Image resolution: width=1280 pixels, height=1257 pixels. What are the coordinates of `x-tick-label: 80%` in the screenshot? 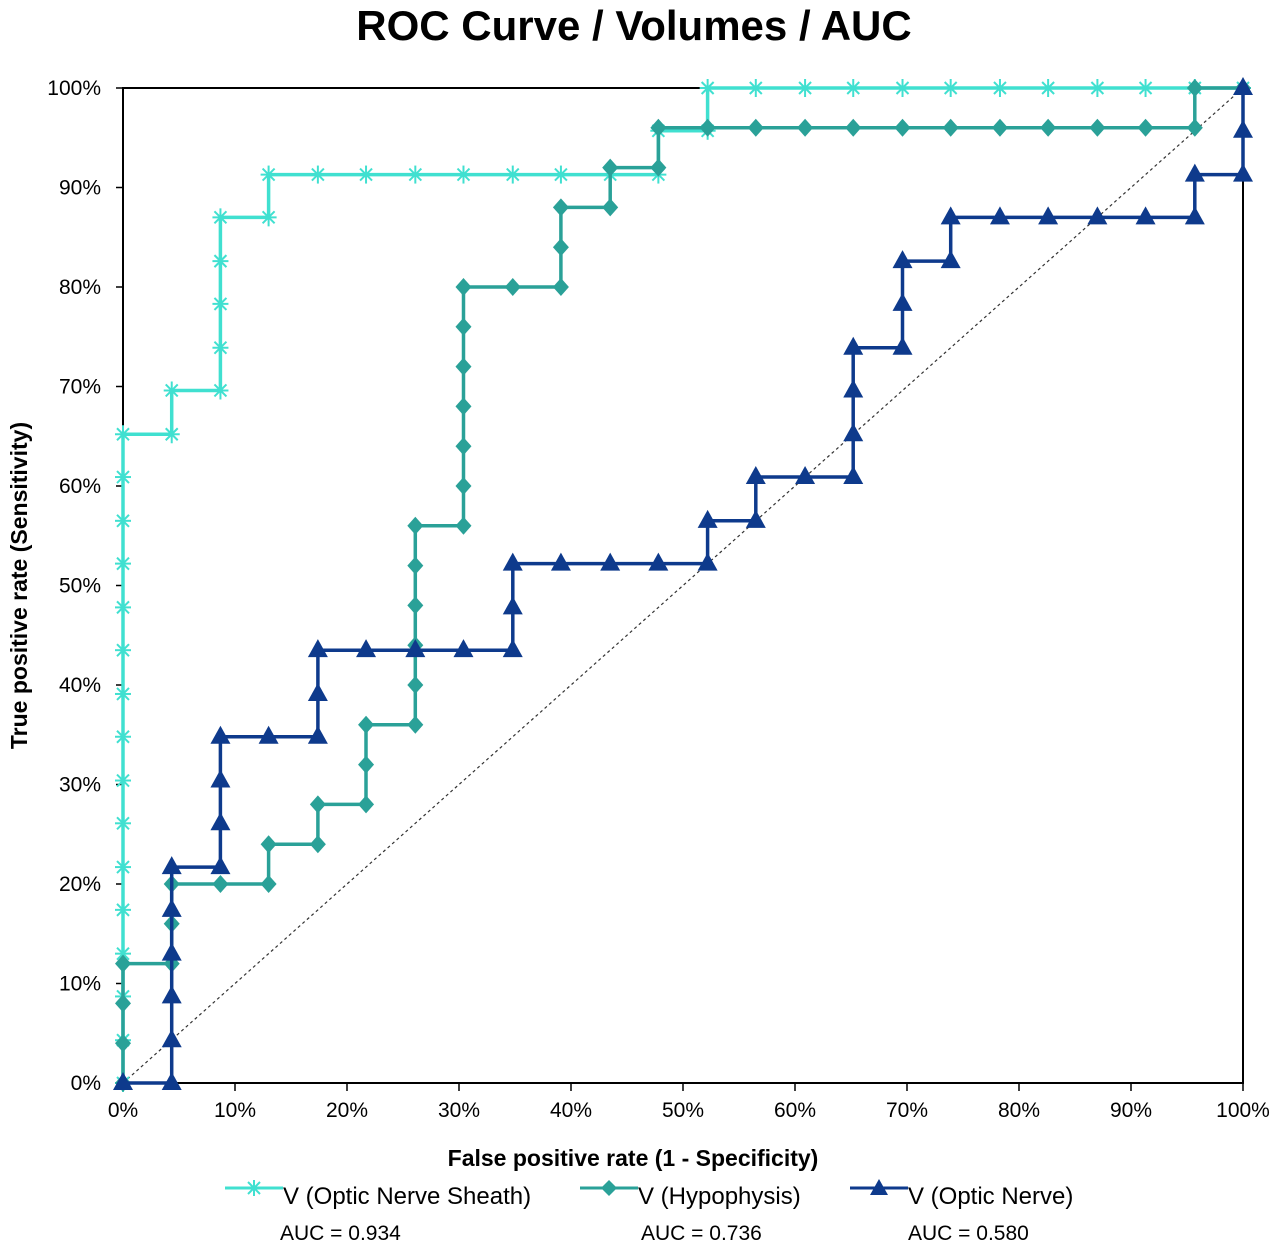 It's located at (1019, 1110).